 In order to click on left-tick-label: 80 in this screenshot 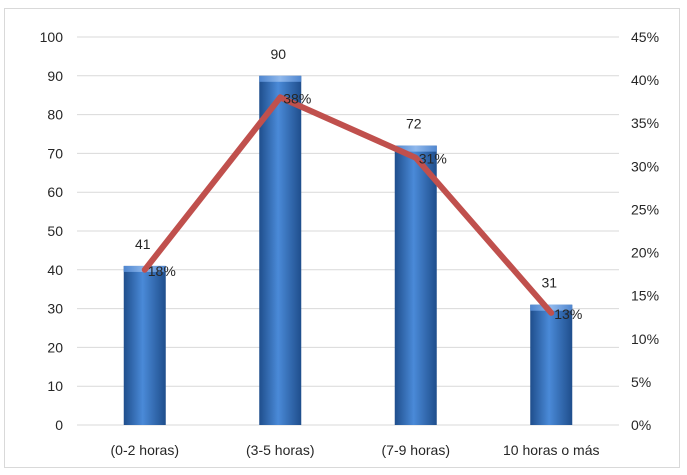, I will do `click(55, 115)`.